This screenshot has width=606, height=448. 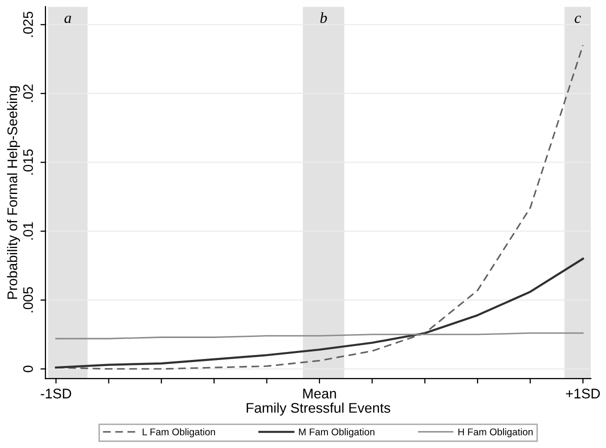 What do you see at coordinates (28, 299) in the screenshot?
I see `y-tick-label: .005` at bounding box center [28, 299].